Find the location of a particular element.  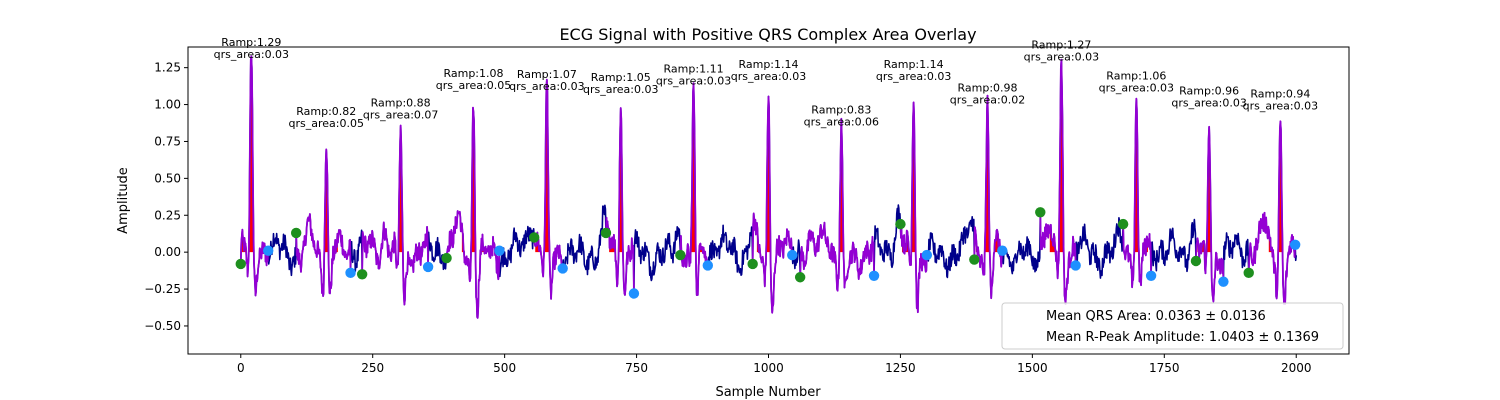

peak-annotation-14-line-1: Ramp:0.96 is located at coordinates (1209, 90).